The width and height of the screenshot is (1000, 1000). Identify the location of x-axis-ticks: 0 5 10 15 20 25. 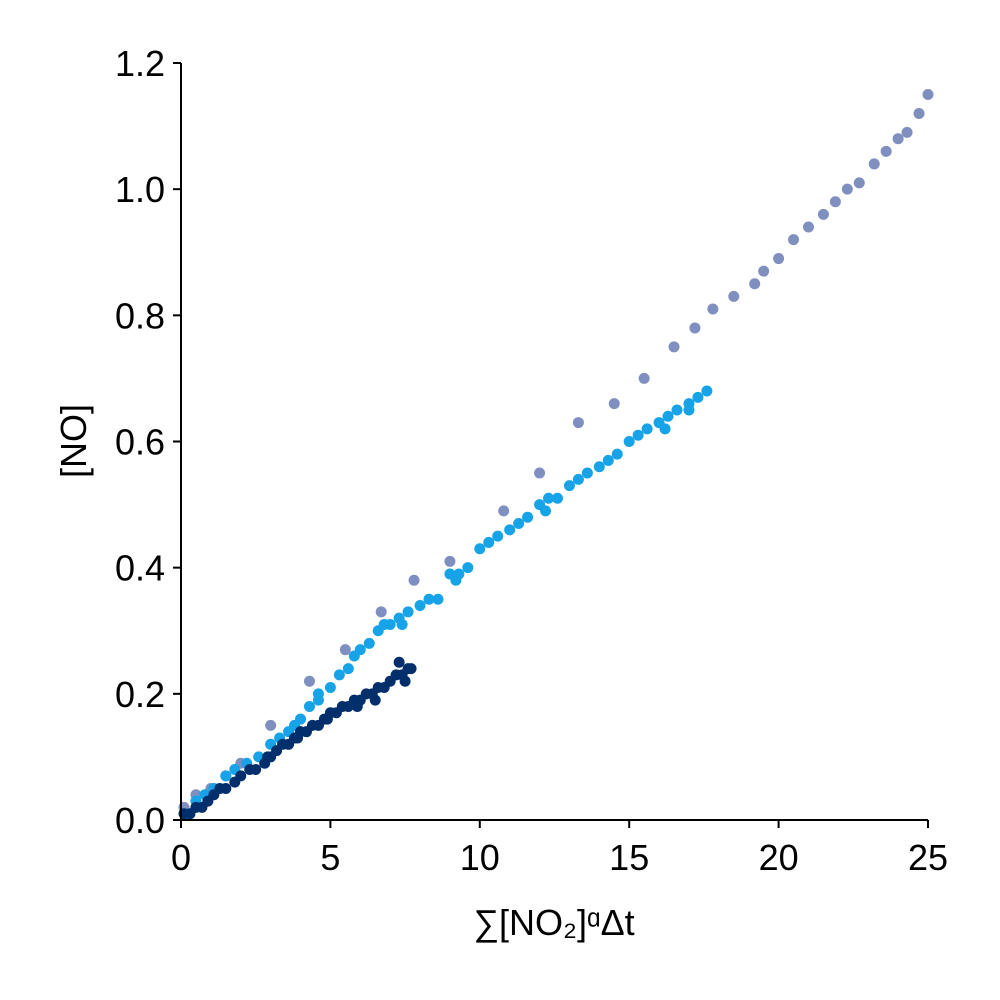
(559, 849).